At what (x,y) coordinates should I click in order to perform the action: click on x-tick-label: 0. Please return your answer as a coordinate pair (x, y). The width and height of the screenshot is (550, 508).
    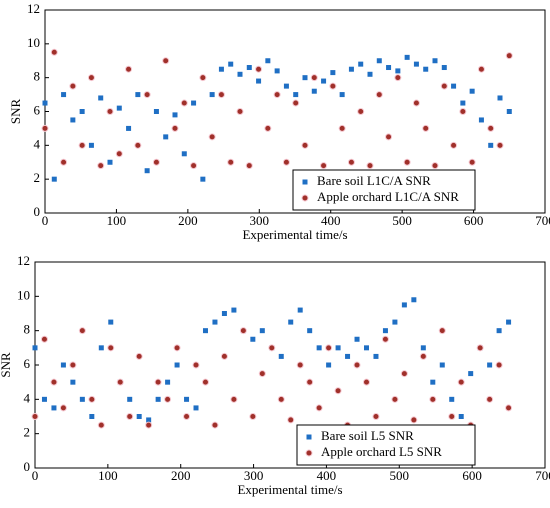
    Looking at the image, I should click on (35, 475).